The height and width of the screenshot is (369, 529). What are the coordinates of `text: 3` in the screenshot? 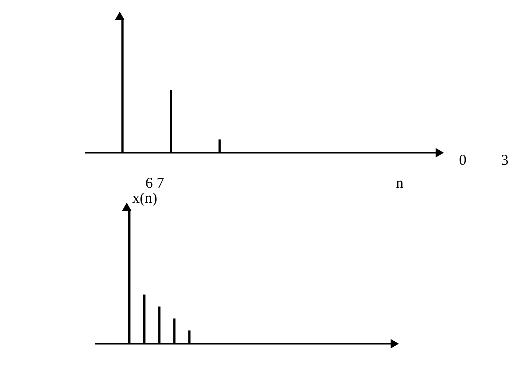 It's located at (505, 161).